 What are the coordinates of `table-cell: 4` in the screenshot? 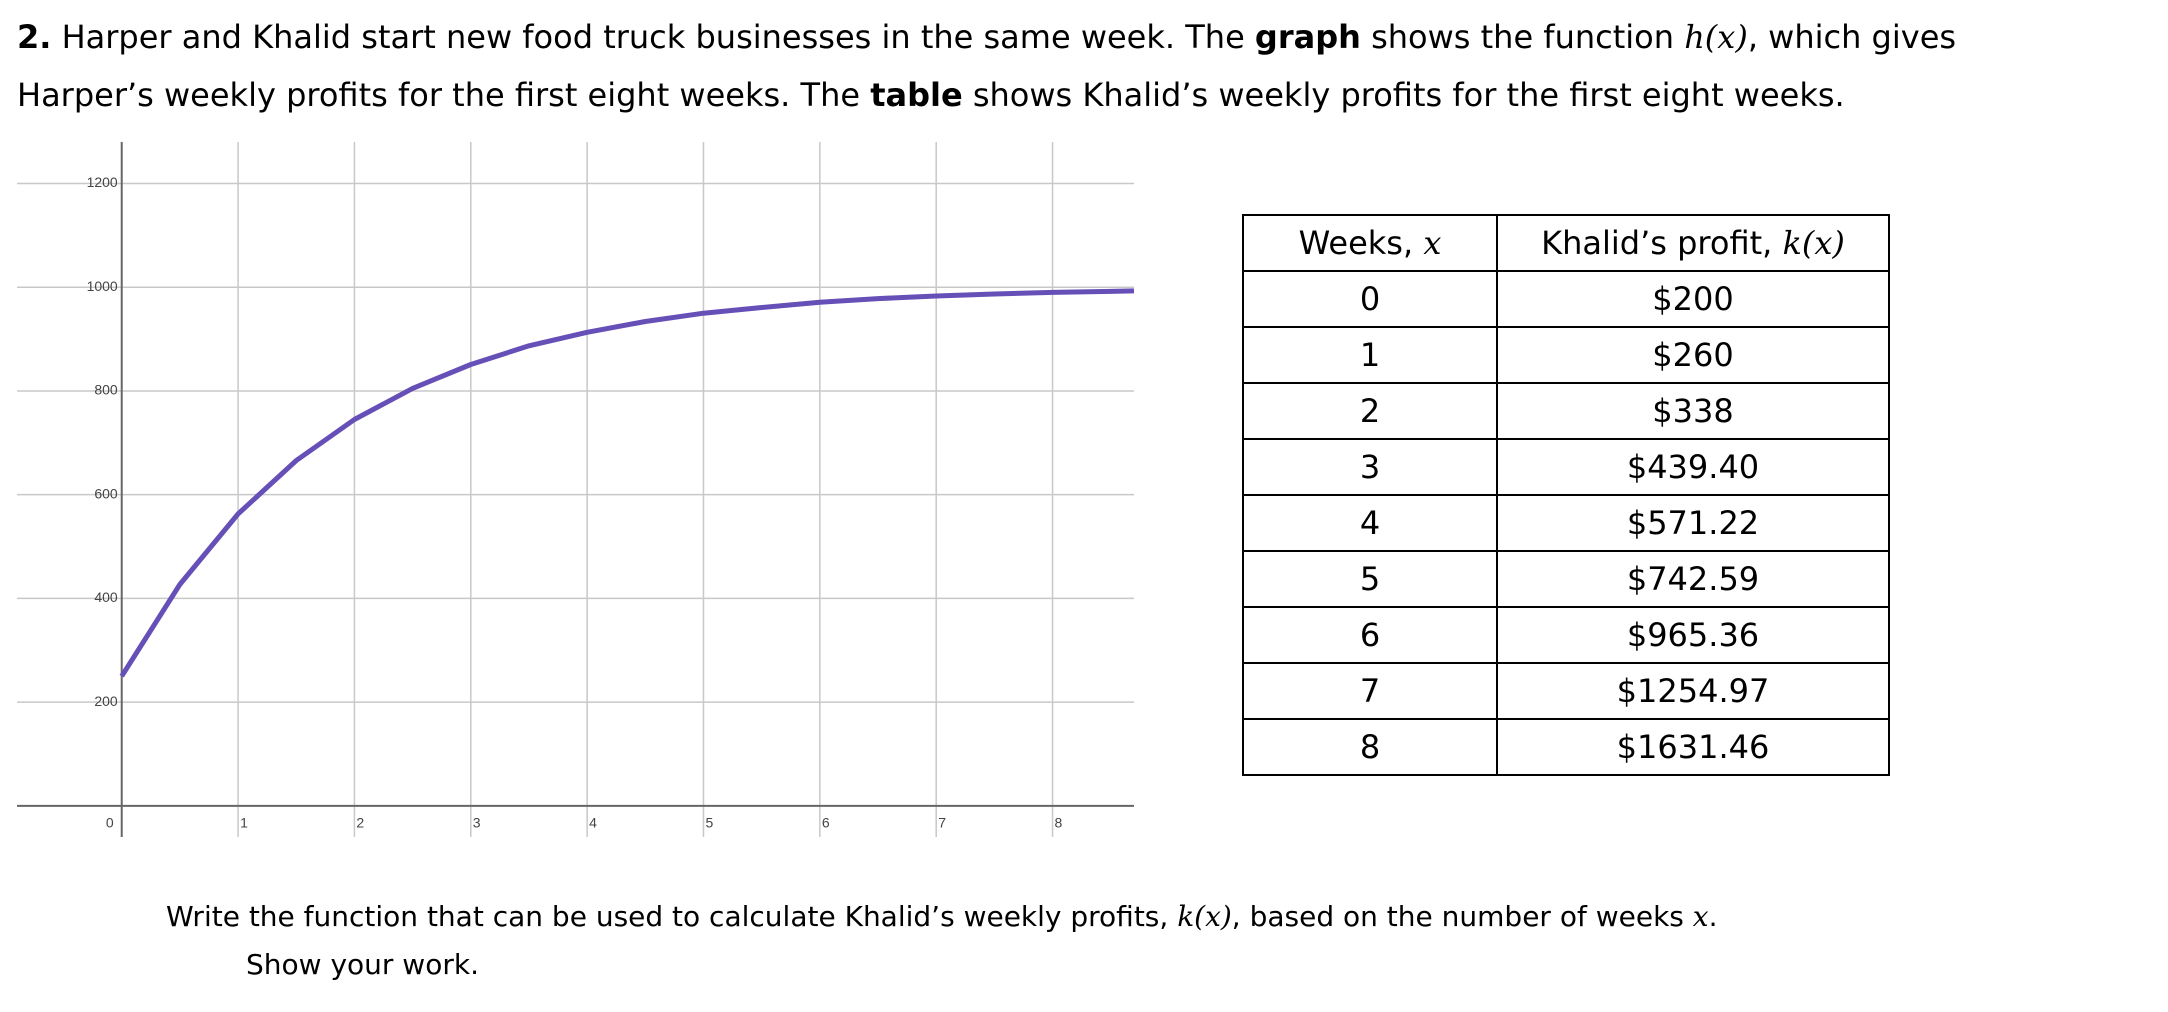 It's located at (1370, 523).